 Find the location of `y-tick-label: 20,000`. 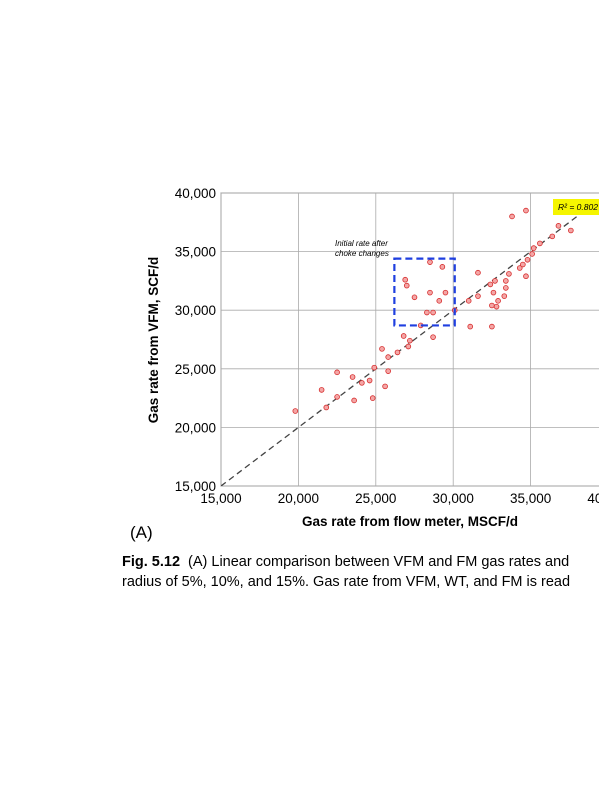

y-tick-label: 20,000 is located at coordinates (195, 427).